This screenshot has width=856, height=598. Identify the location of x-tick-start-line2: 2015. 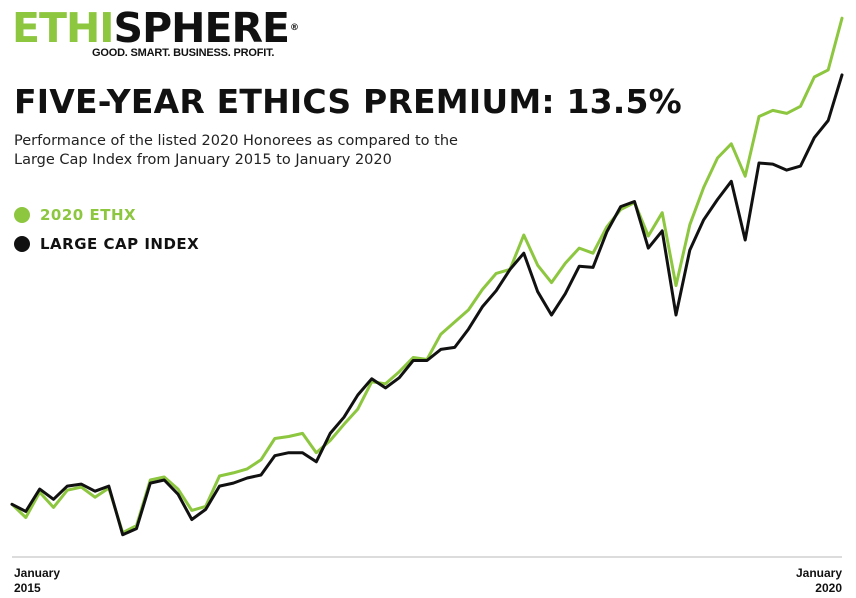
(27, 588).